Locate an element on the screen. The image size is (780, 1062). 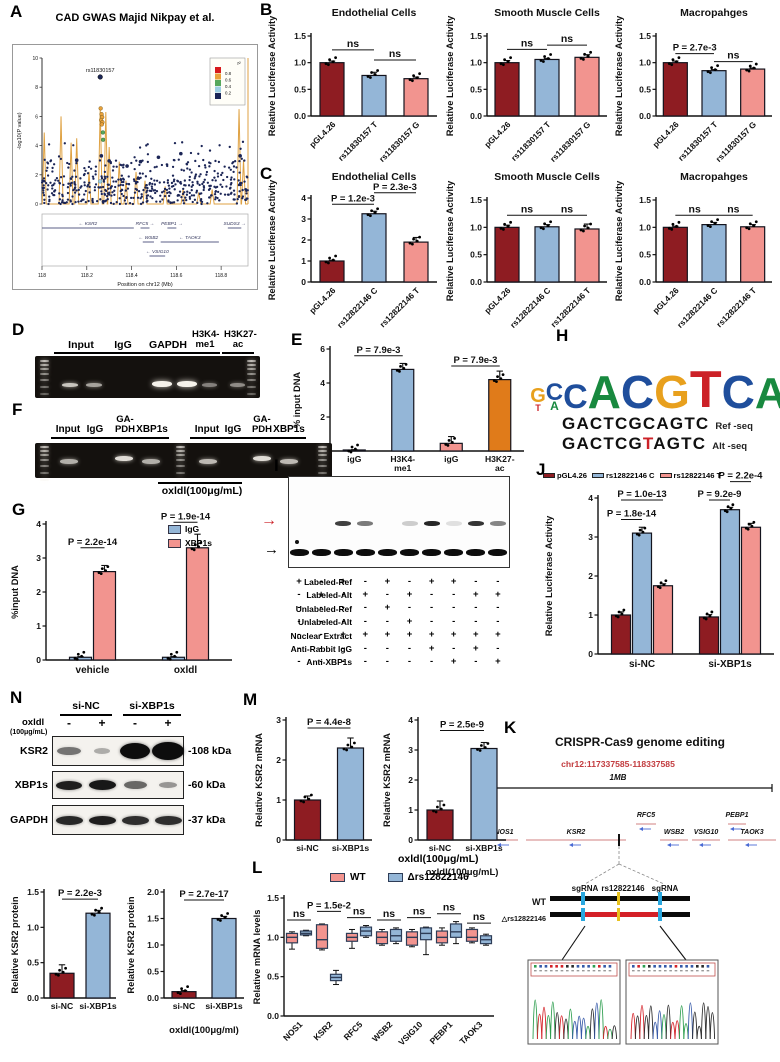
svg-text: 8 is located at coordinates (36, 88).